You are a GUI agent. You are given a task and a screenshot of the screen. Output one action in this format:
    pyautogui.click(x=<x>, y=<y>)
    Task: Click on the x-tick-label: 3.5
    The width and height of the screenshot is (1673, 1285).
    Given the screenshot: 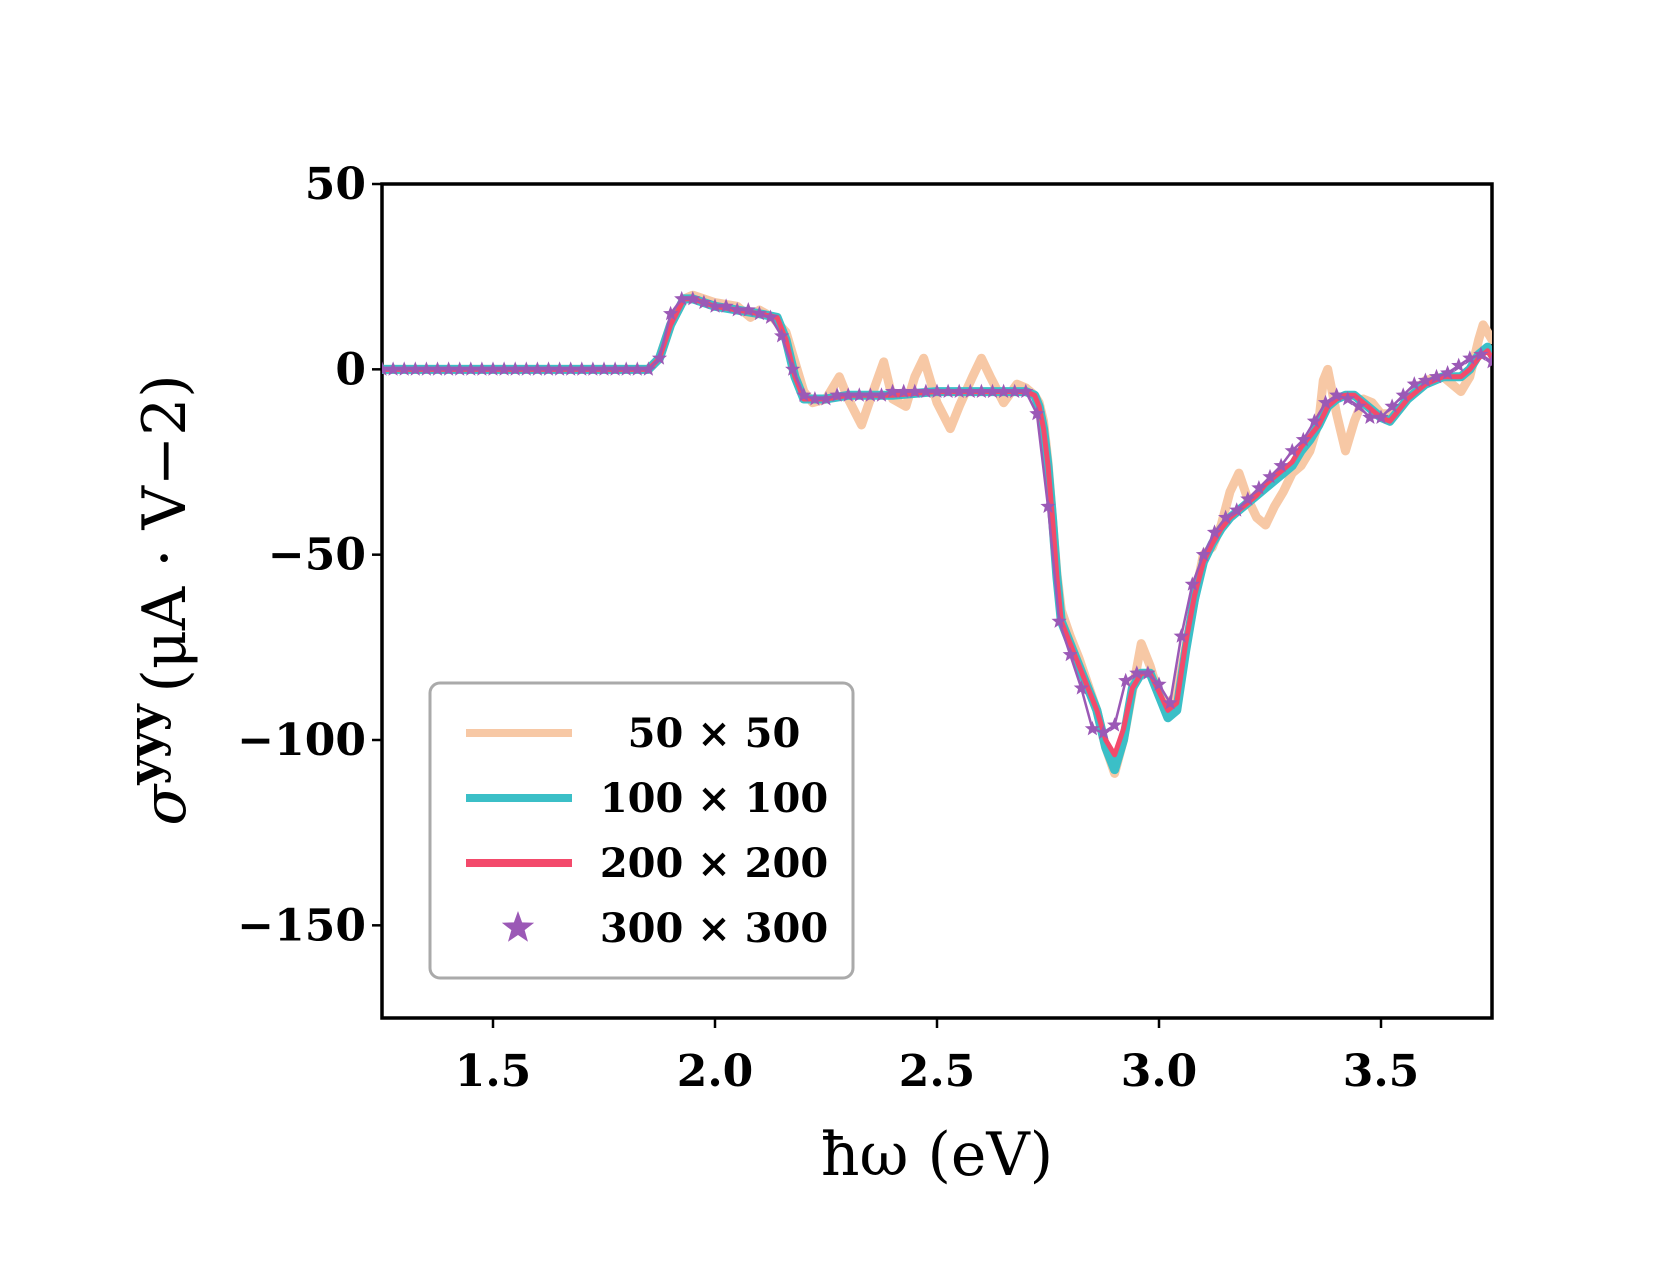 What is the action you would take?
    pyautogui.click(x=1381, y=1071)
    